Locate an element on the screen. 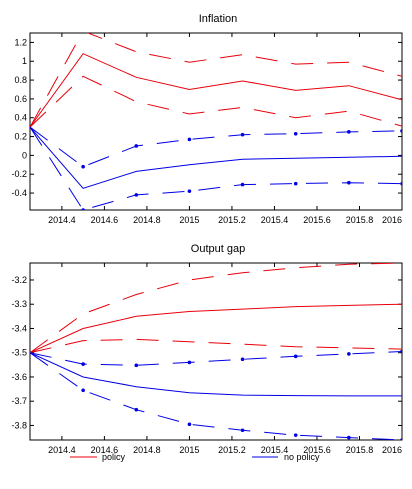  chart-2-x-tick-label: 2015.8 is located at coordinates (360, 450).